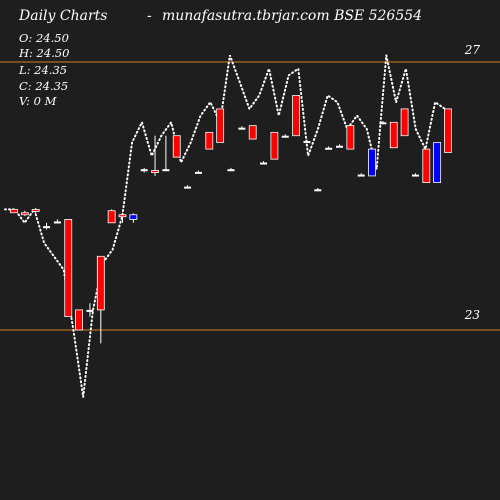 The height and width of the screenshot is (500, 500). I want to click on low-readout: L: 24.35, so click(43, 70).